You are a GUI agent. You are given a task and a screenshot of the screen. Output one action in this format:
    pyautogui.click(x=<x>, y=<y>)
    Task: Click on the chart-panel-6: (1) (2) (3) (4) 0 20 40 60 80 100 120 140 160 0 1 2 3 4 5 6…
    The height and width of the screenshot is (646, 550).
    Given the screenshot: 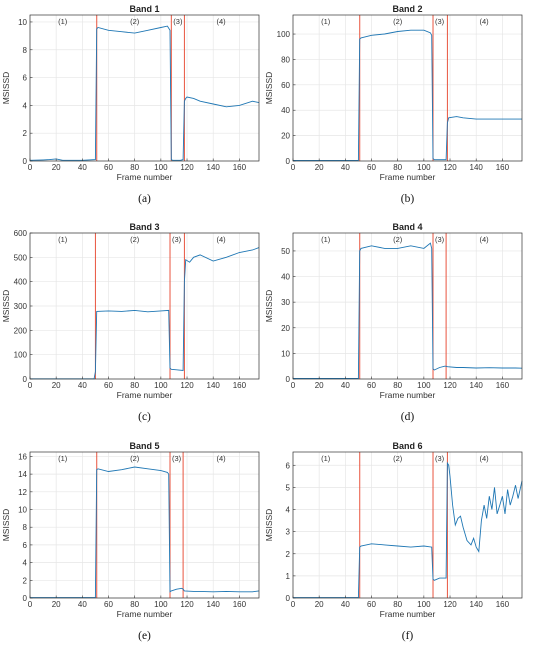 What is the action you would take?
    pyautogui.click(x=393, y=541)
    